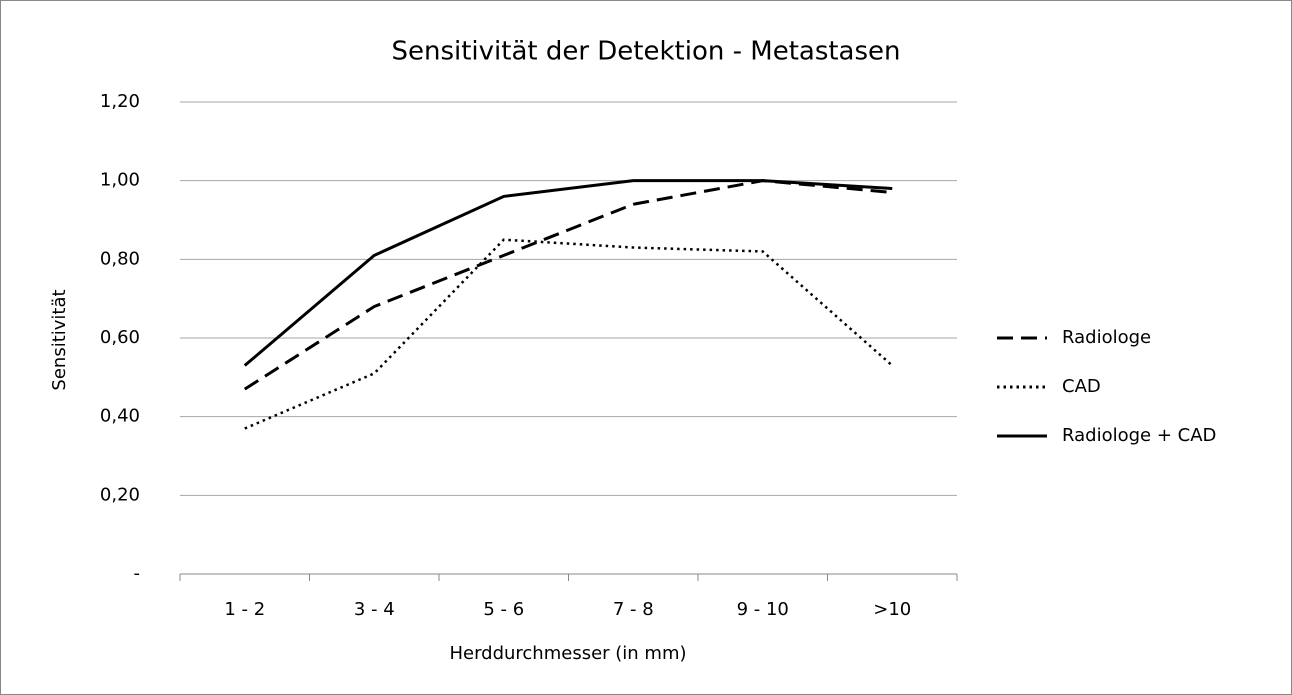  What do you see at coordinates (645, 52) in the screenshot?
I see `chart-title: Sensitivität der Detektion - Metastasen` at bounding box center [645, 52].